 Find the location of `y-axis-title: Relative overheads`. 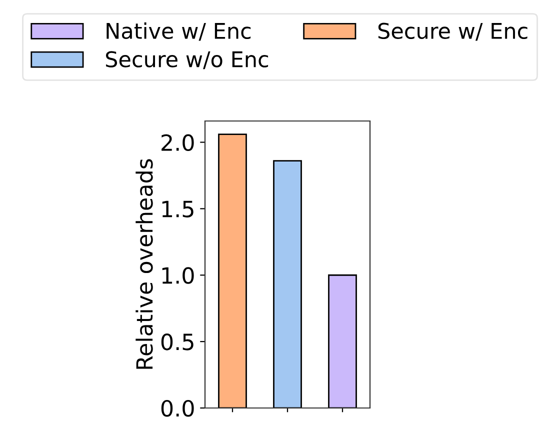

y-axis-title: Relative overheads is located at coordinates (144, 264).